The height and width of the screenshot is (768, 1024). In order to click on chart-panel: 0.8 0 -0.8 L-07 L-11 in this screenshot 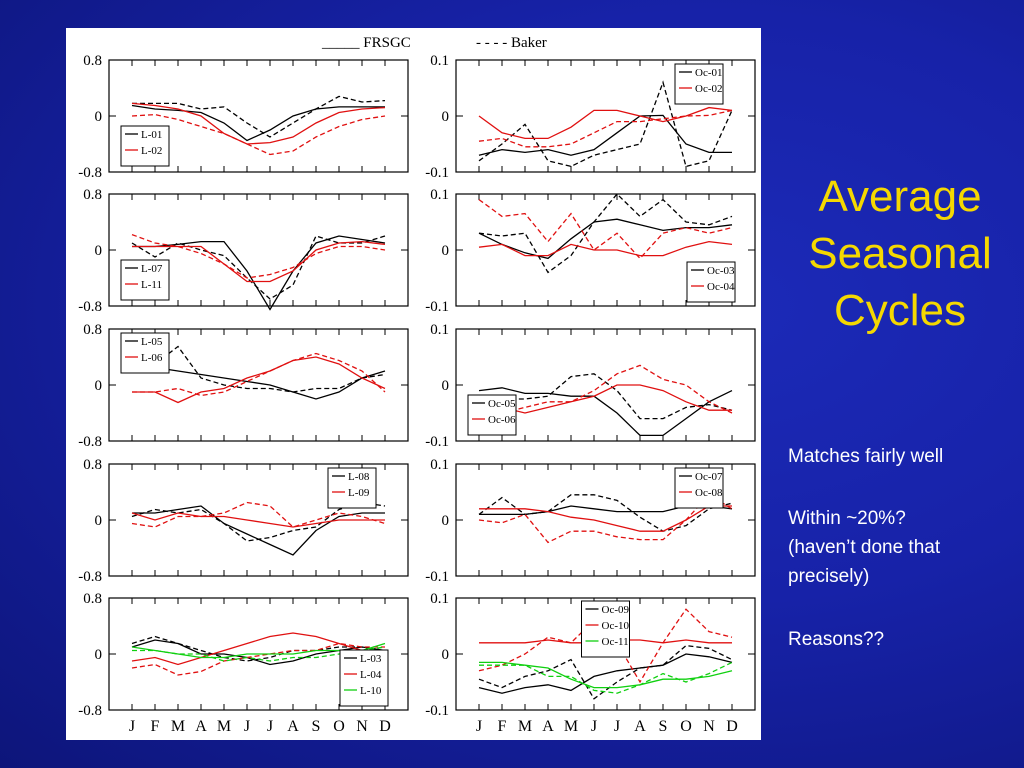, I will do `click(243, 251)`.